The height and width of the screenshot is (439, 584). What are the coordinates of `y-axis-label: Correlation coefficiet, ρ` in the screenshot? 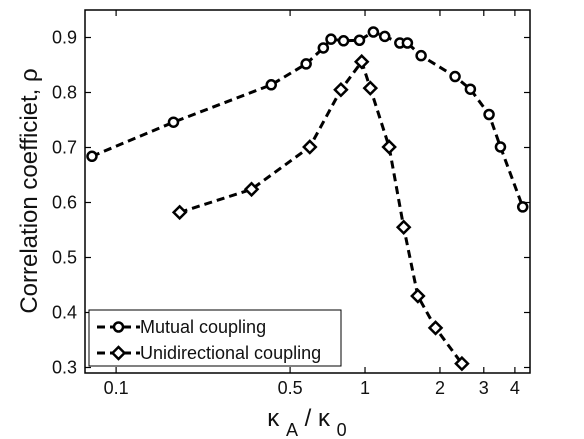 It's located at (29, 190).